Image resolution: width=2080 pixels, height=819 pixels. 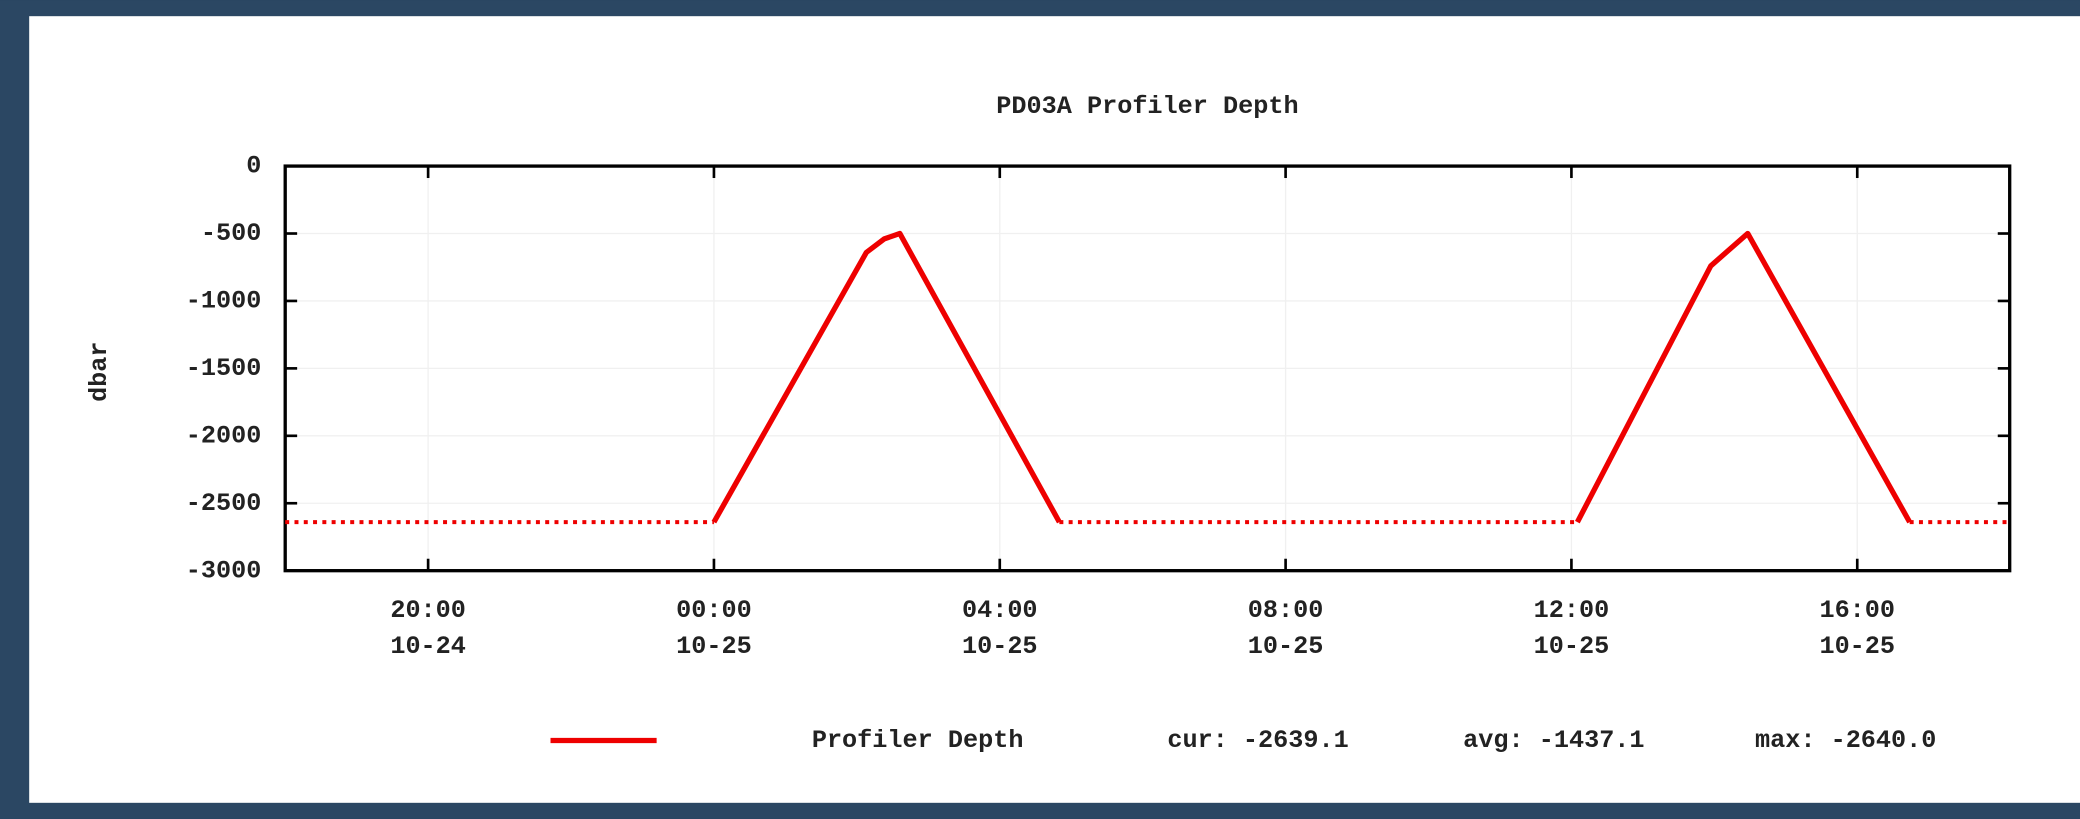 I want to click on x-tick-label: 10-24, so click(x=428, y=646).